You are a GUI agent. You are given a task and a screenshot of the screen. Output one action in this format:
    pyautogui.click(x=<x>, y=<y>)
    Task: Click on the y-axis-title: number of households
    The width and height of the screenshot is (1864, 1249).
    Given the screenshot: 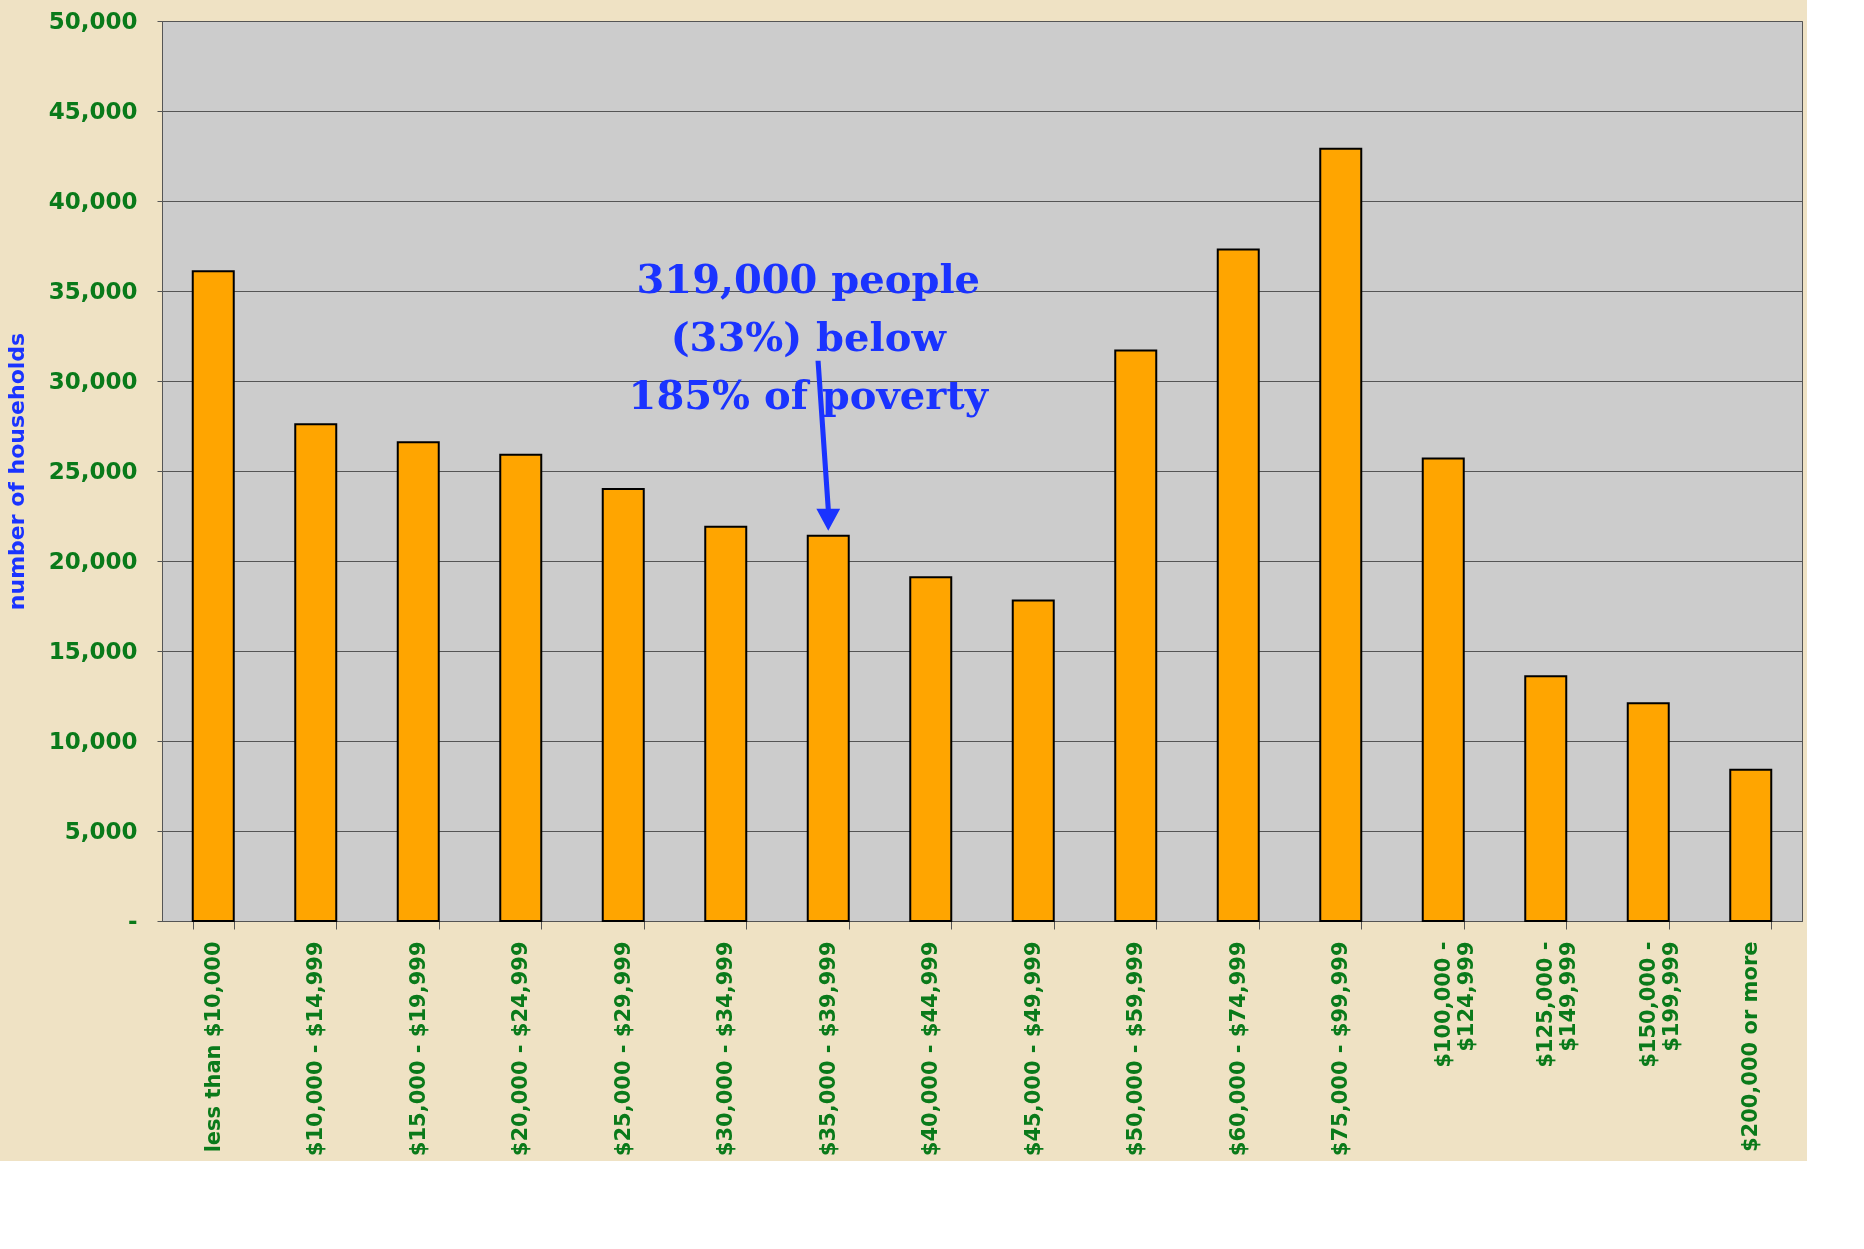 What is the action you would take?
    pyautogui.click(x=16, y=471)
    